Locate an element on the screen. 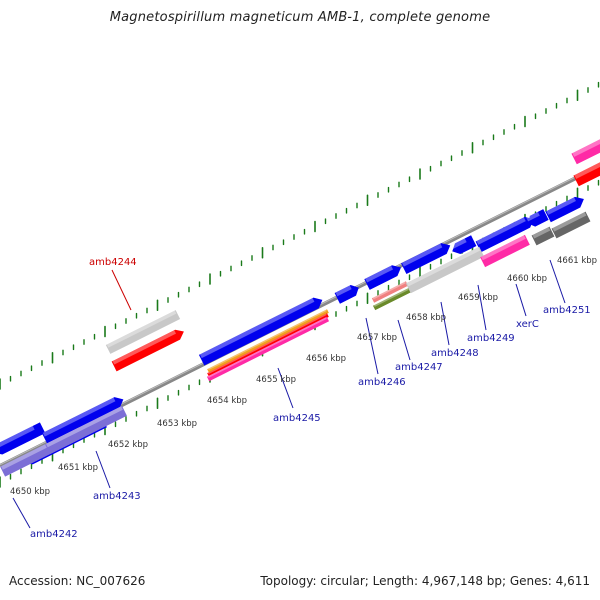  gene-label-amb4249: amb4249 is located at coordinates (491, 338).